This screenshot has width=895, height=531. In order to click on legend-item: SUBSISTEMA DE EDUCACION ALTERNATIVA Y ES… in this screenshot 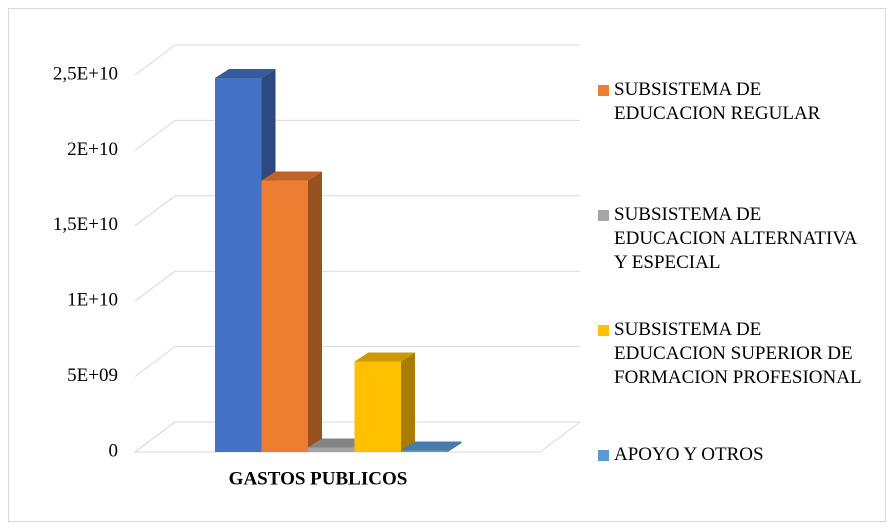, I will do `click(735, 239)`.